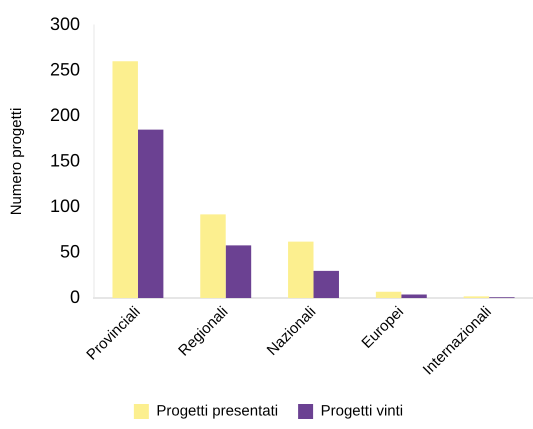 Image resolution: width=533 pixels, height=429 pixels. Describe the element at coordinates (65, 114) in the screenshot. I see `y-tick-label: 200` at that location.